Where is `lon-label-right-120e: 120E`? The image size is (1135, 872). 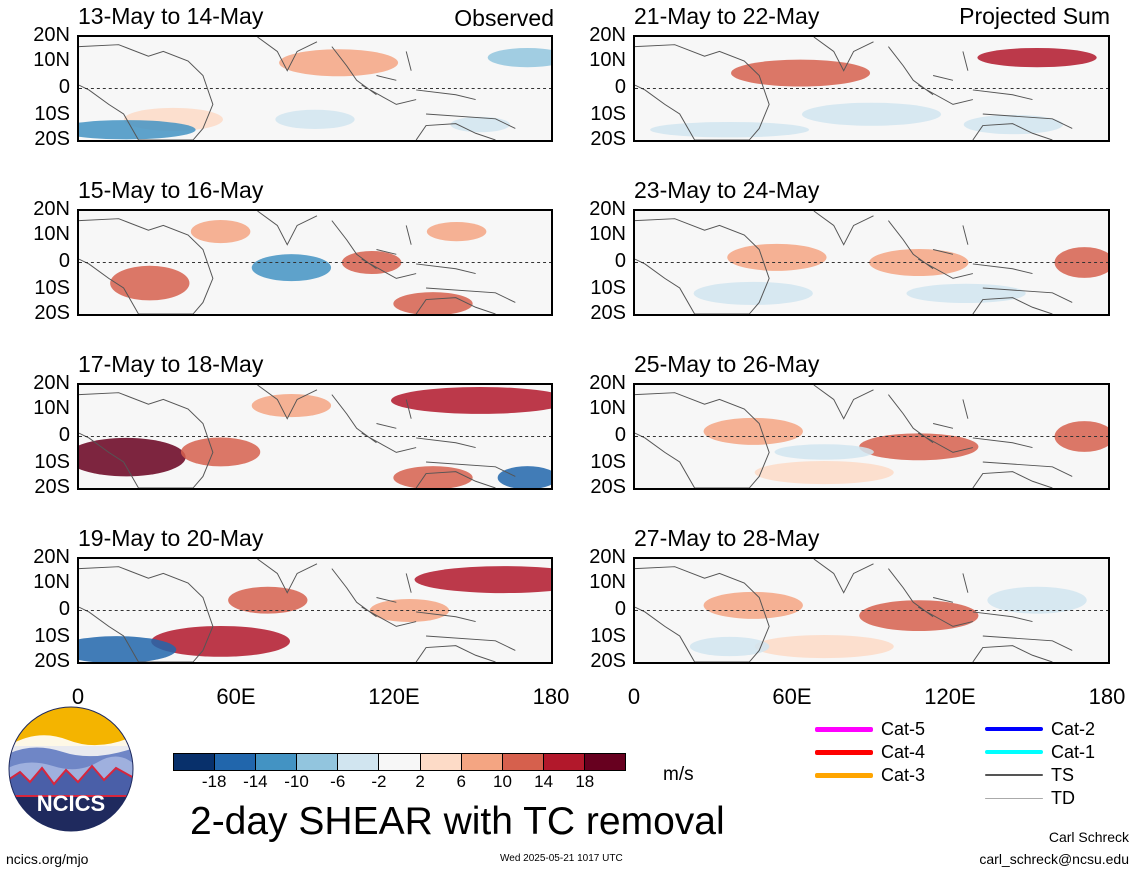
lon-label-right-120e: 120E is located at coordinates (950, 696).